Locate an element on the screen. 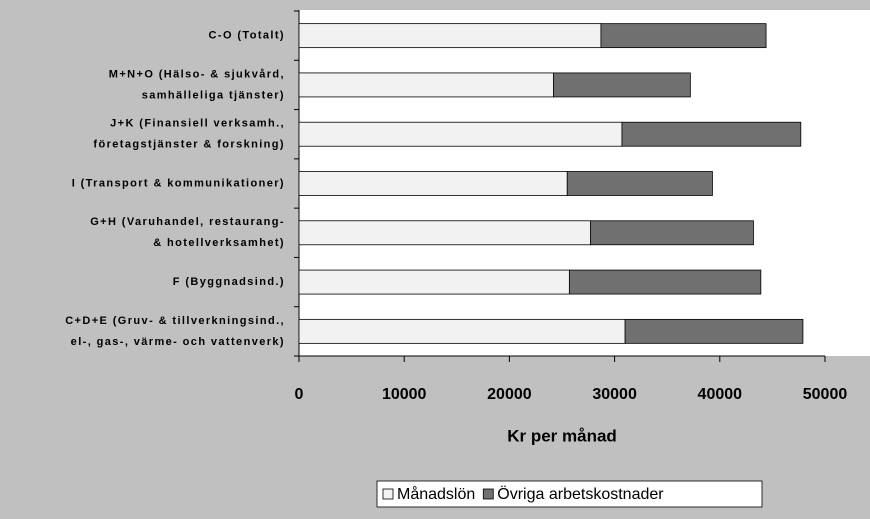  y-tick-label: el-, gas-, värme- och vattenverk) is located at coordinates (178, 342).